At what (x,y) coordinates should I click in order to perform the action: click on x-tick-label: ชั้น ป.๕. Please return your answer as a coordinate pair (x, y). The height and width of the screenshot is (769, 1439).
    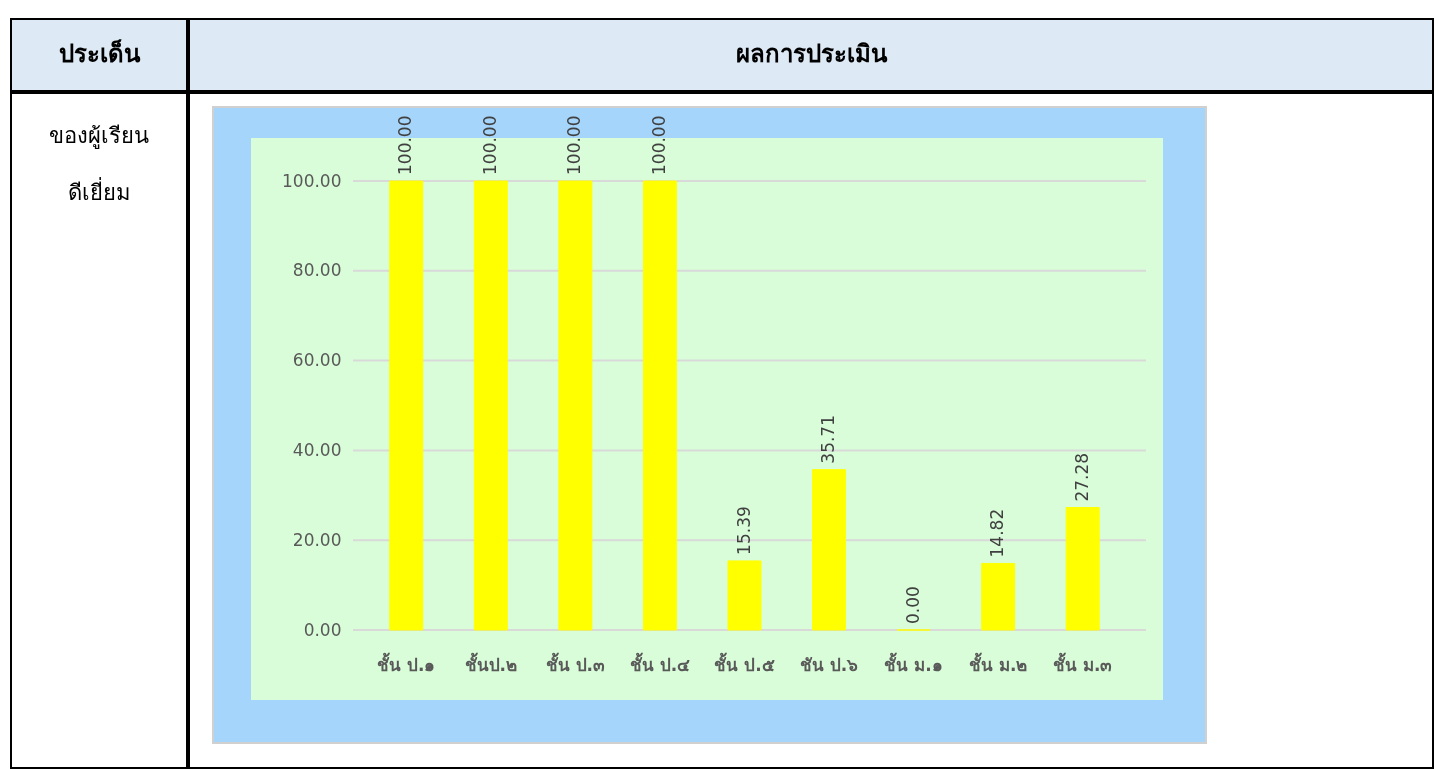
    Looking at the image, I should click on (744, 663).